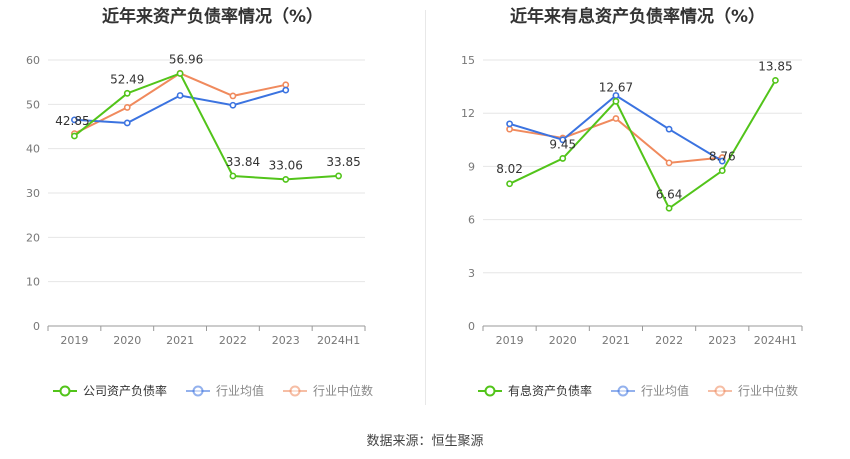 Image resolution: width=850 pixels, height=459 pixels. I want to click on y-tick-label: 30, so click(33, 193).